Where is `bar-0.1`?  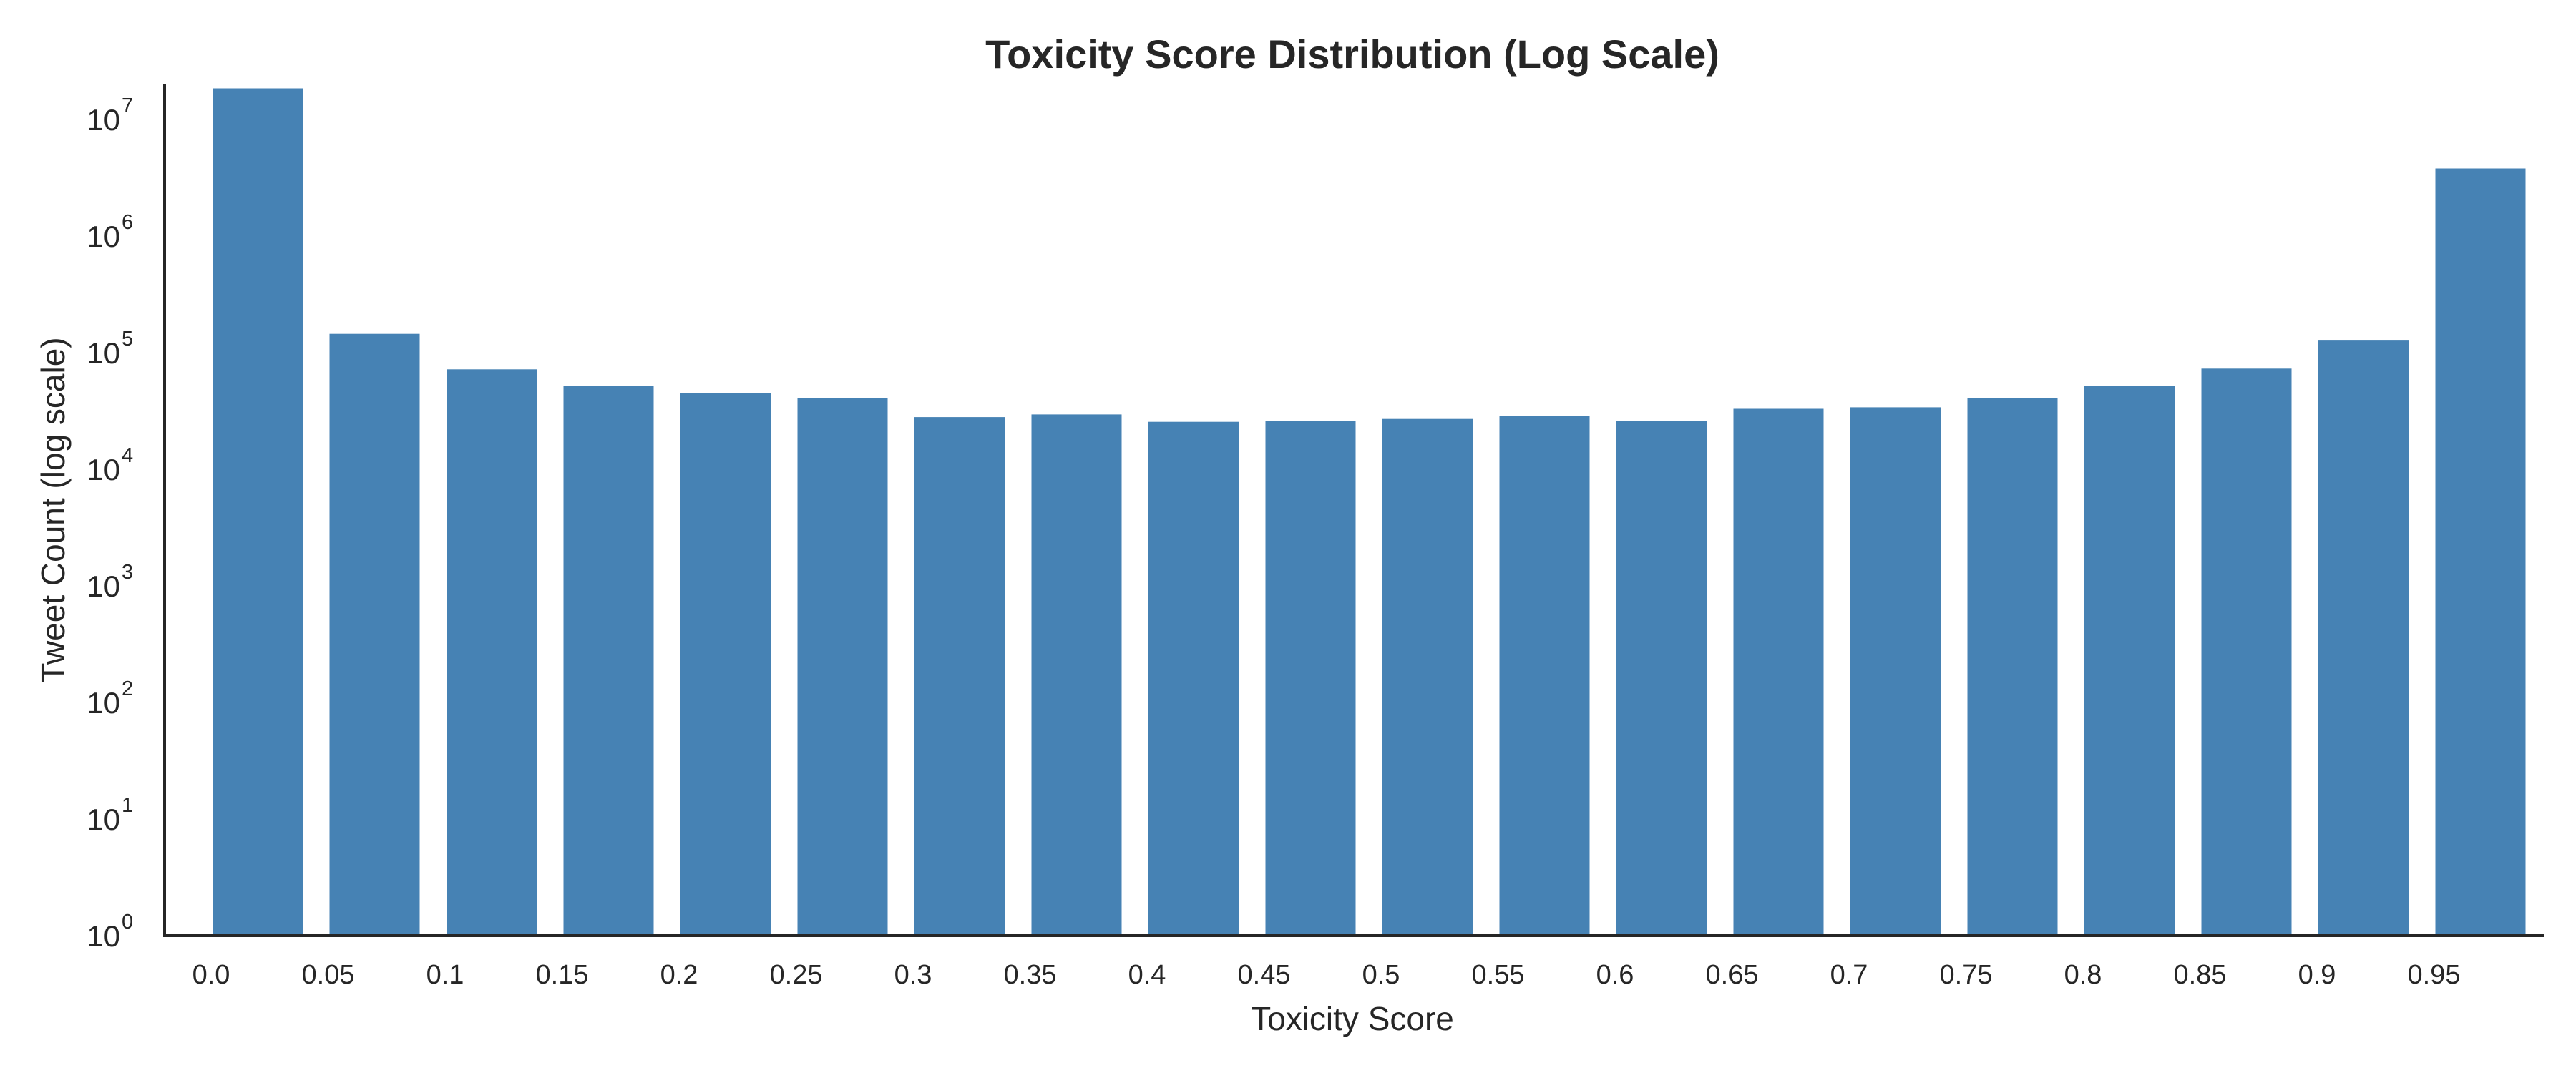
bar-0.1 is located at coordinates (492, 652).